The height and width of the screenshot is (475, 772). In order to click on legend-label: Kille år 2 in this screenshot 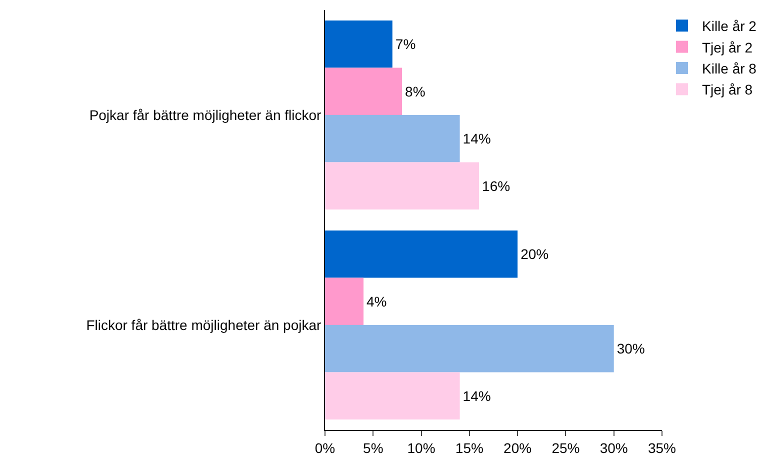, I will do `click(729, 26)`.